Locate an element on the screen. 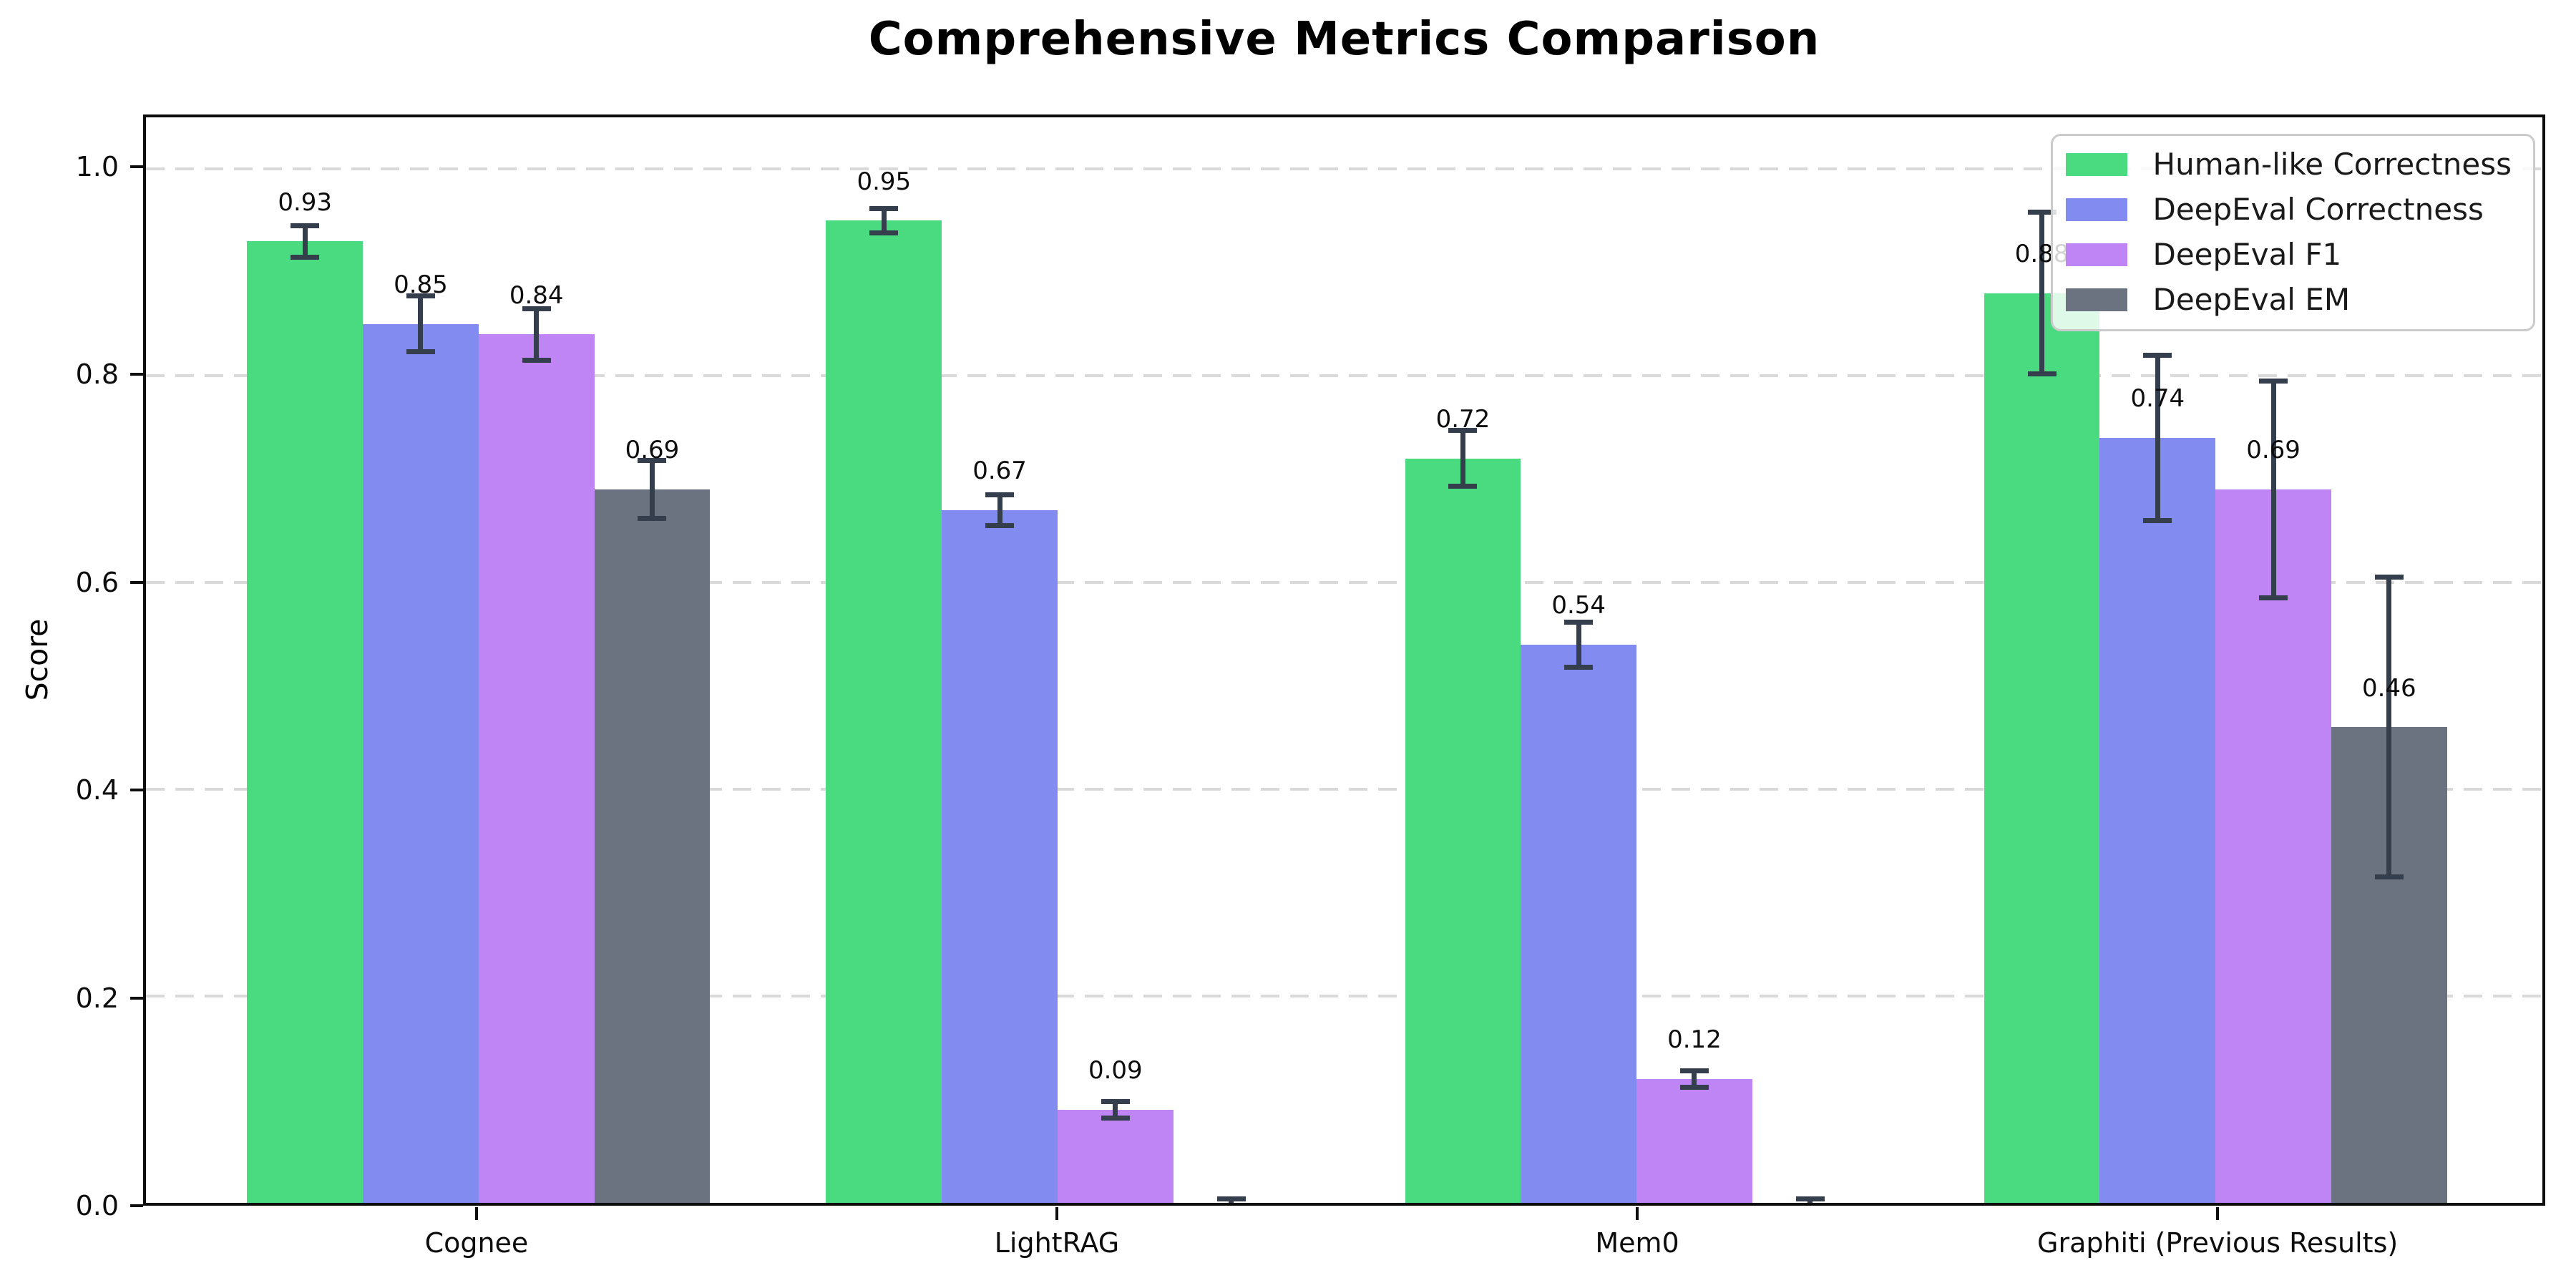 The width and height of the screenshot is (2576, 1288). x-tick-label: Mem0 is located at coordinates (1637, 1243).